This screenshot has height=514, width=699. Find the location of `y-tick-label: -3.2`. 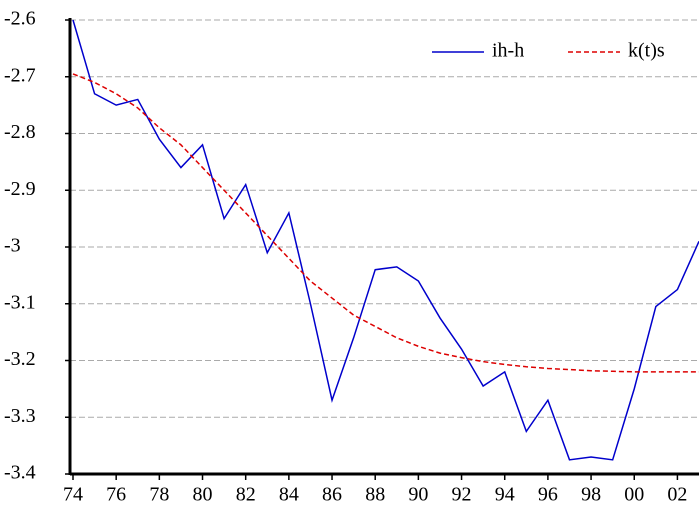

y-tick-label: -3.2 is located at coordinates (20, 359).